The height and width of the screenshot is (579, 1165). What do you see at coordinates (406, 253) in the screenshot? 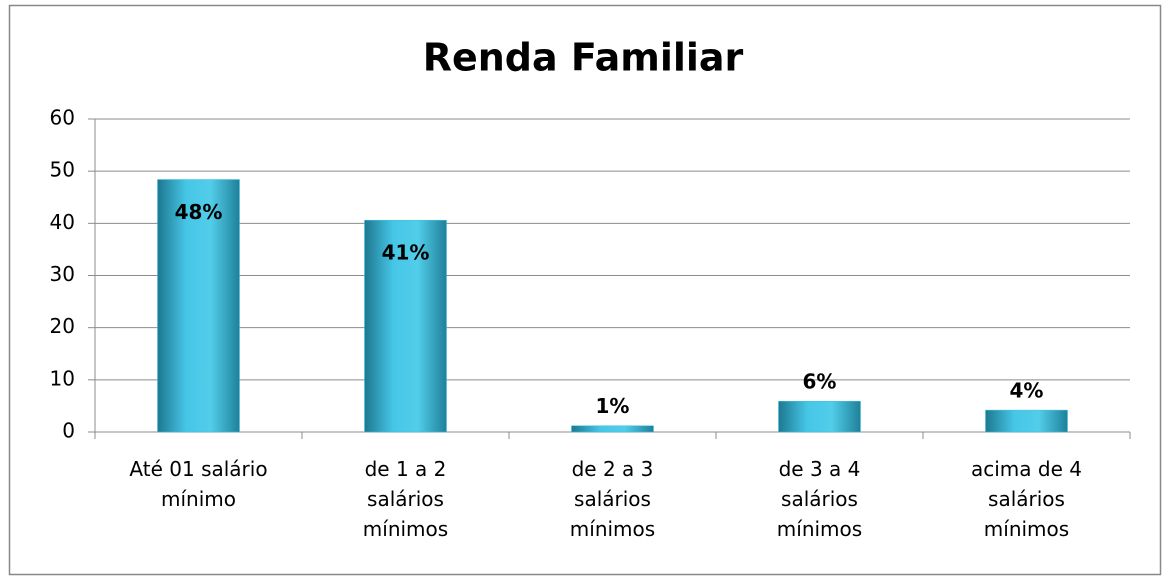
I see `data-label: 41%` at bounding box center [406, 253].